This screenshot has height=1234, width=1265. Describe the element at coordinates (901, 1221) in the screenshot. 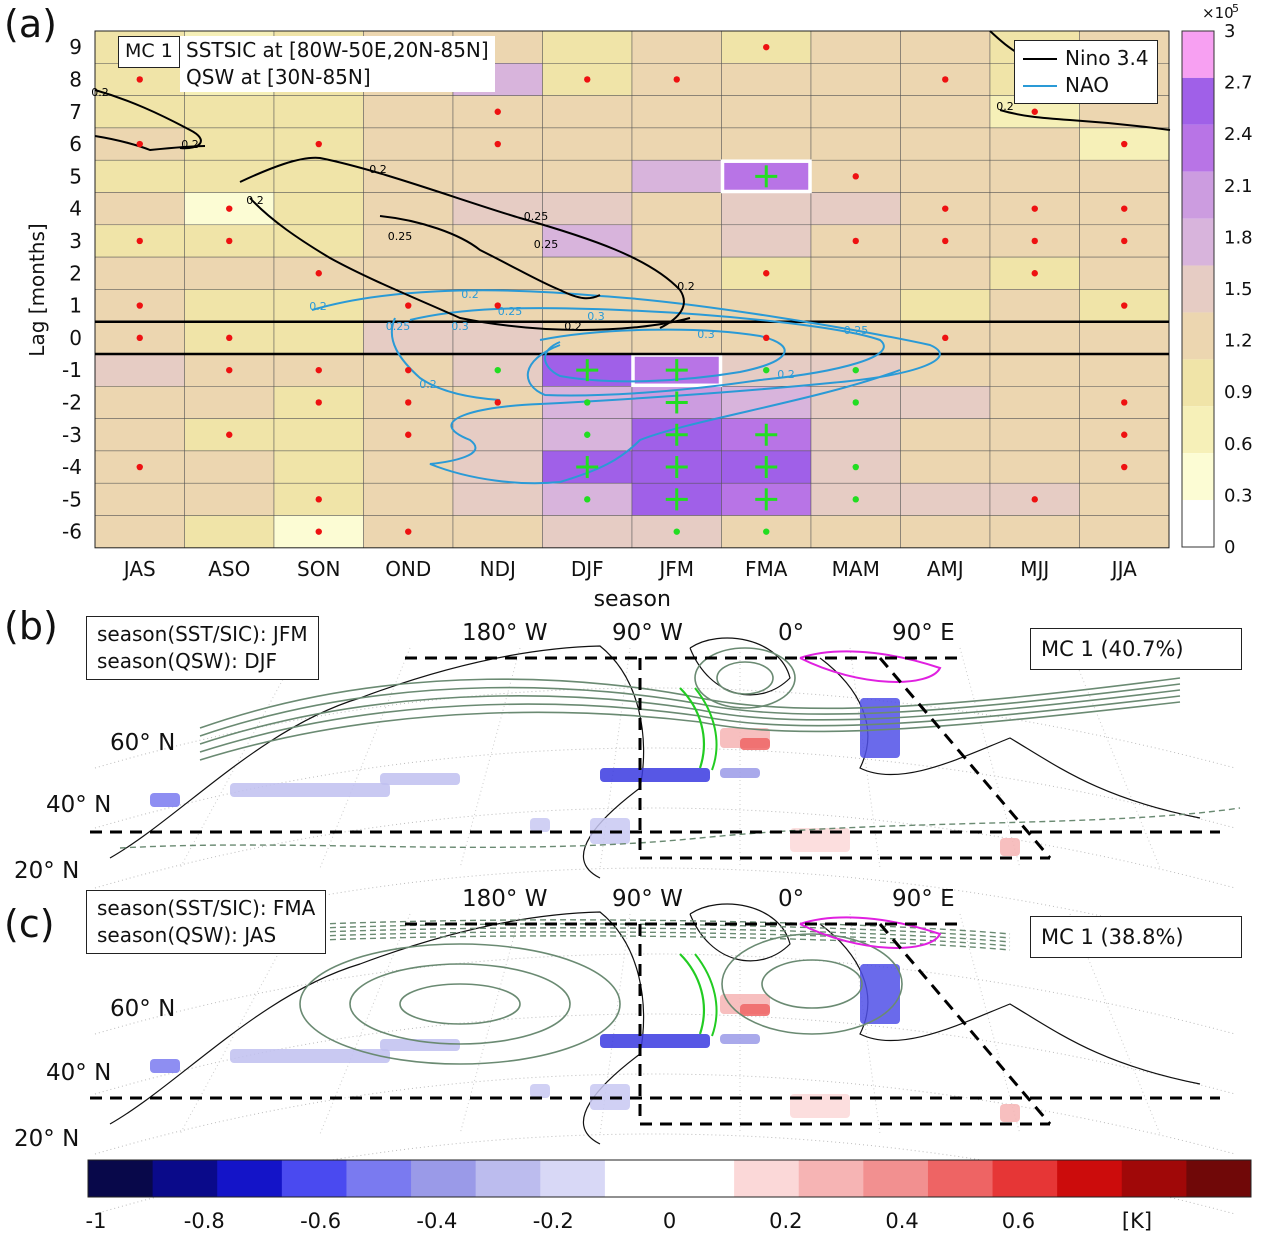

I see `colorbar-bottom-tick-label: 0.4` at that location.